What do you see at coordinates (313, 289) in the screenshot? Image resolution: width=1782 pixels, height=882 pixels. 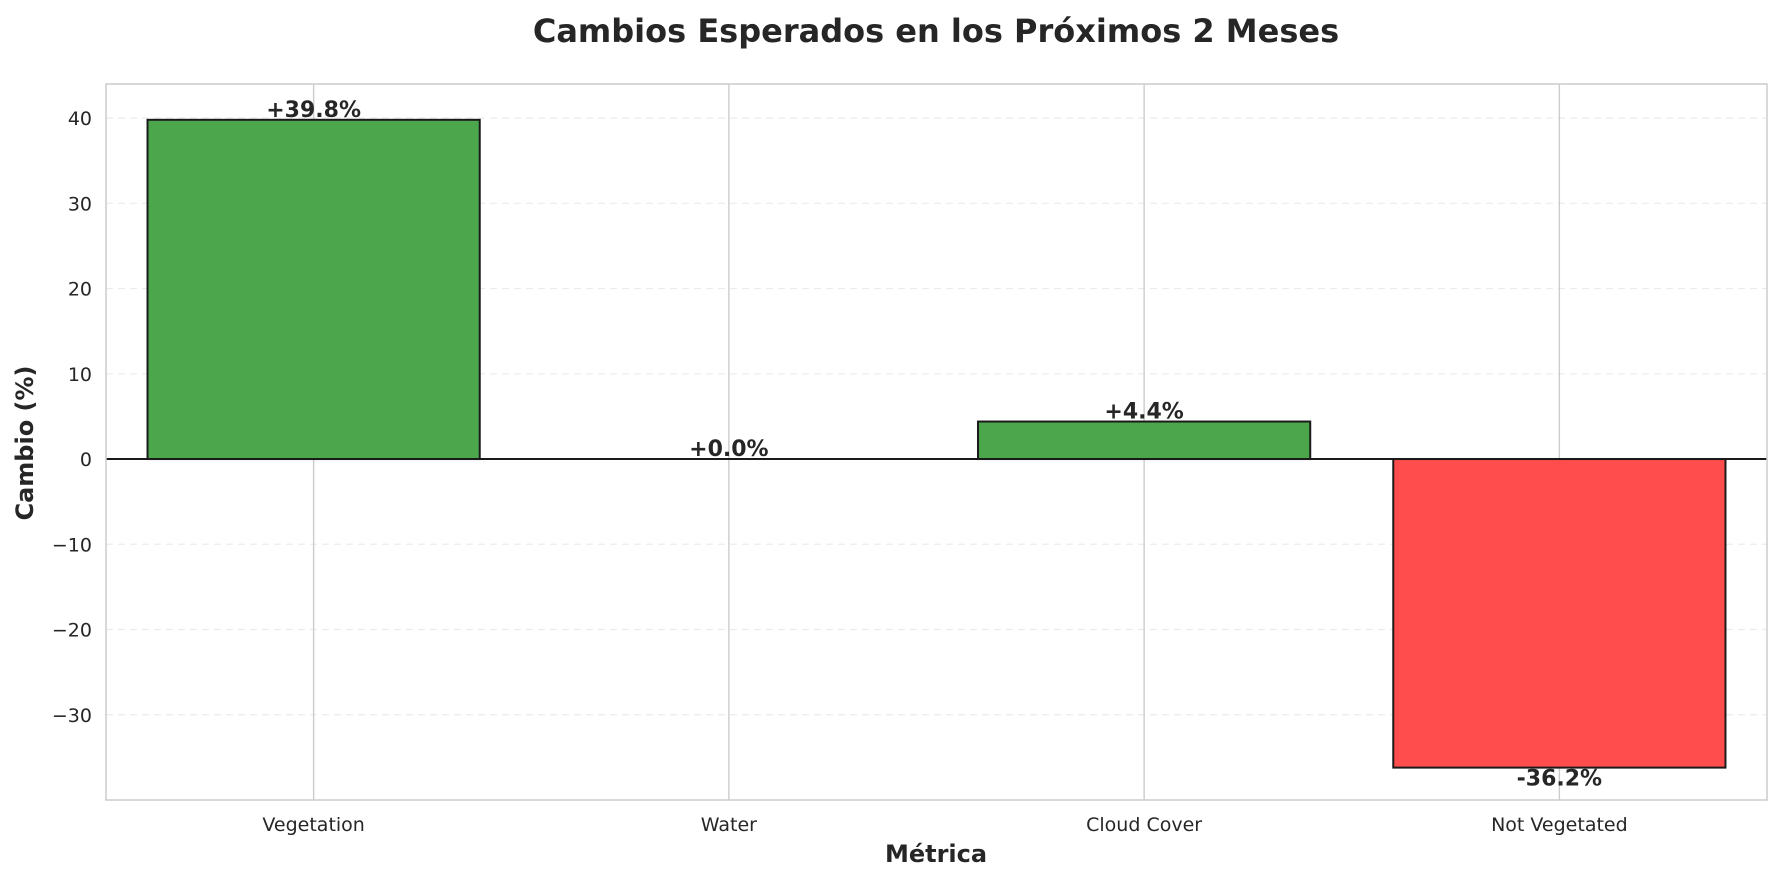 I see `bar-vegetation` at bounding box center [313, 289].